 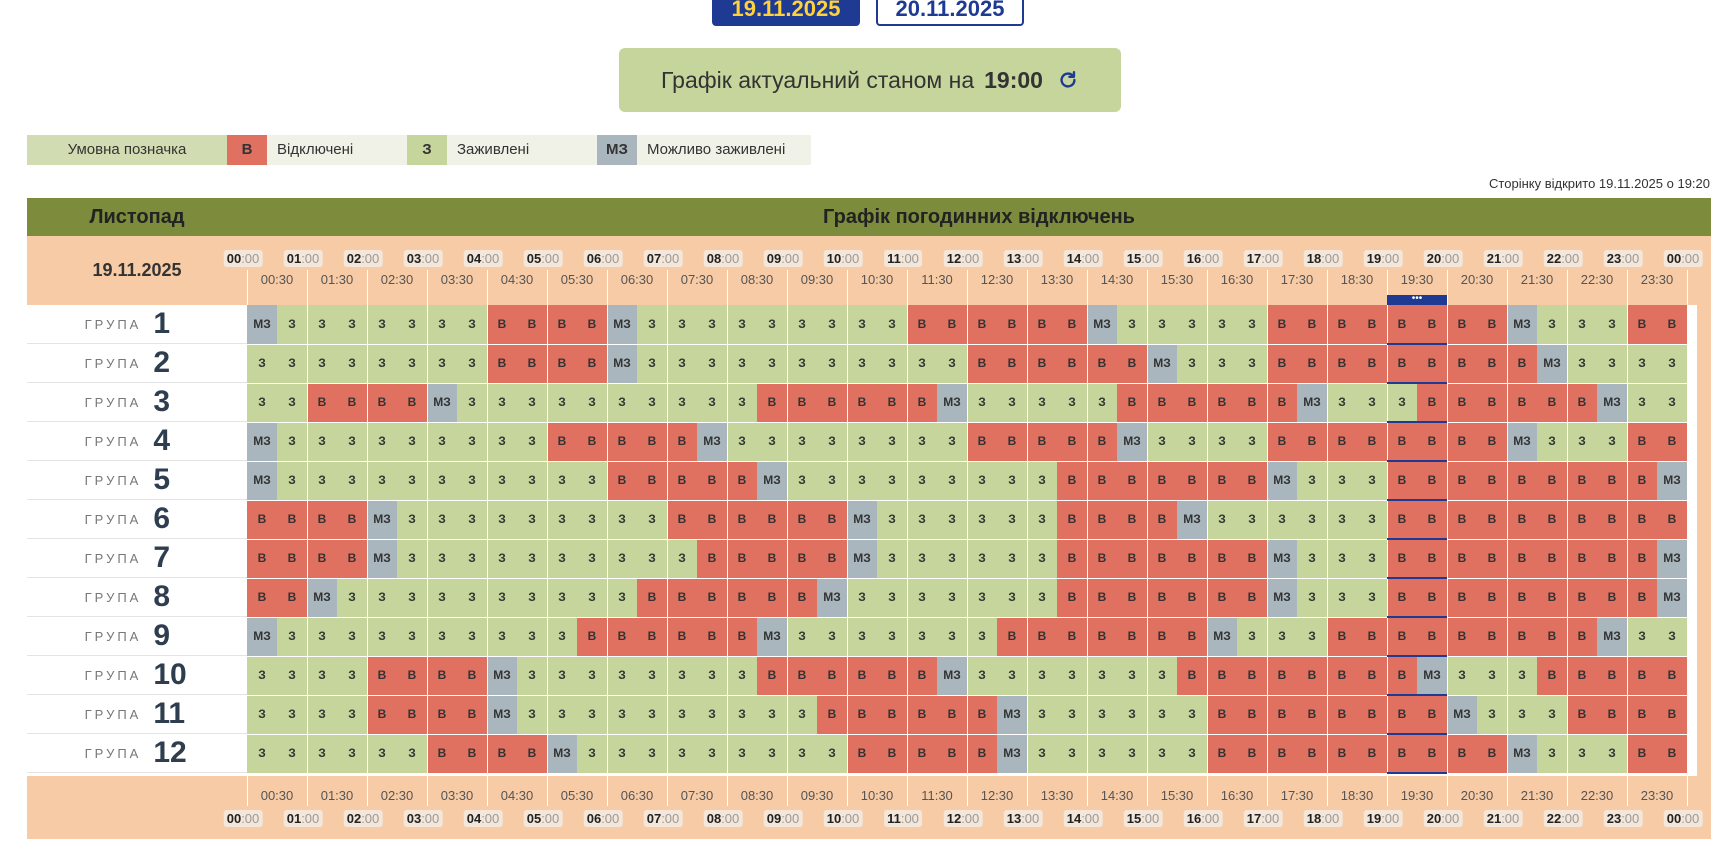 I want to click on status-label: Графік актуальний станом на, so click(x=818, y=79).